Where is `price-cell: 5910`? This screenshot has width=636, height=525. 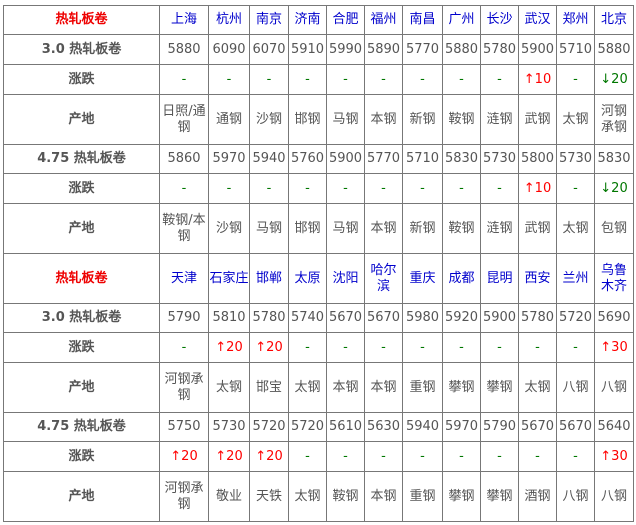 price-cell: 5910 is located at coordinates (307, 49).